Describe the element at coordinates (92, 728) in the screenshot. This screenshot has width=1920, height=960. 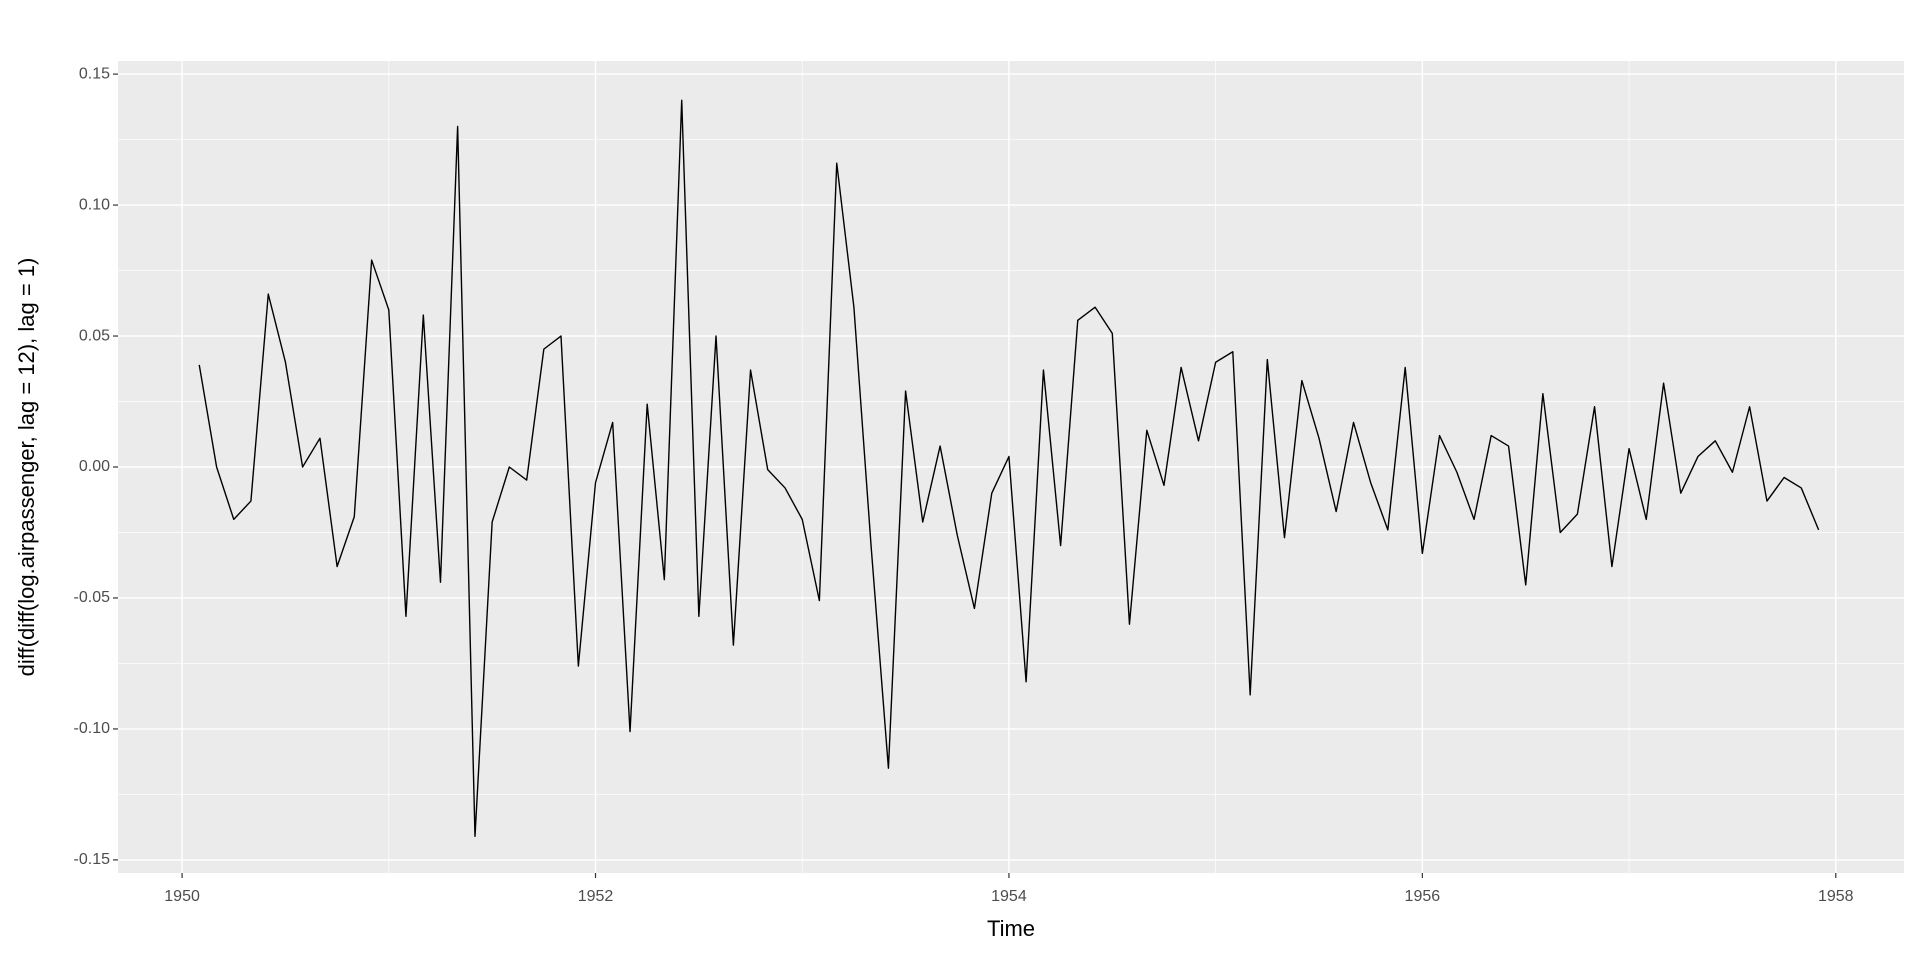
I see `y-tick-label: -0.10` at that location.